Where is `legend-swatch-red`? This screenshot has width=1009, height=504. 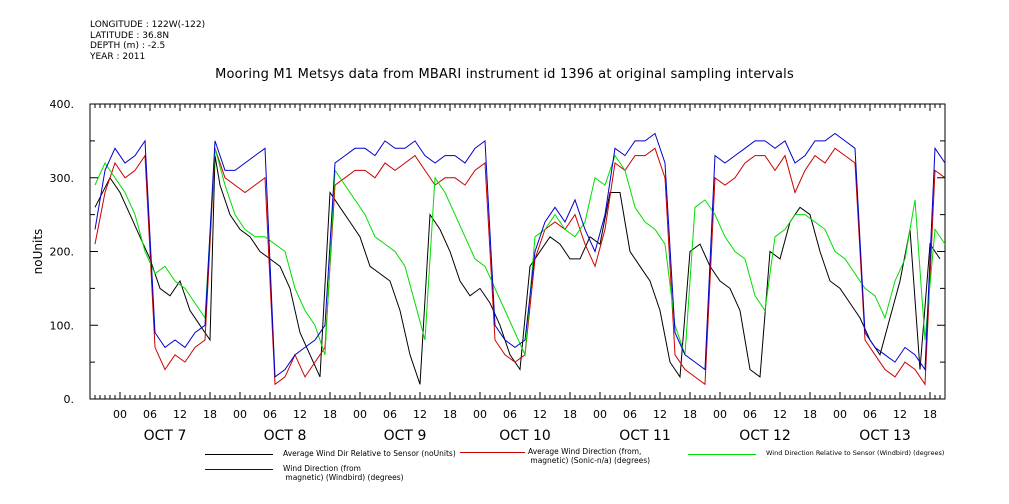
legend-swatch-red is located at coordinates (492, 452).